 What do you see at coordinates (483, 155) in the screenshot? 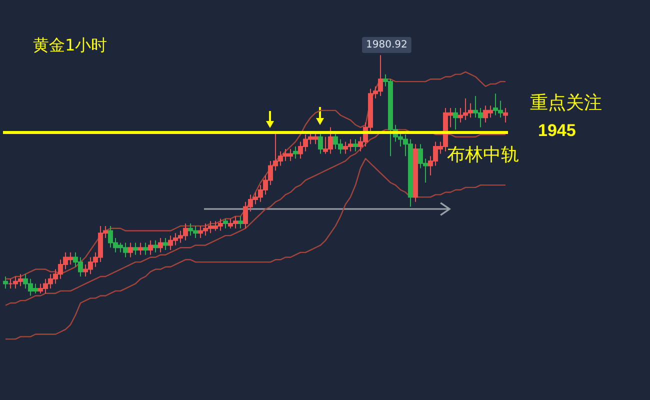
I see `annotation: 布林中轨` at bounding box center [483, 155].